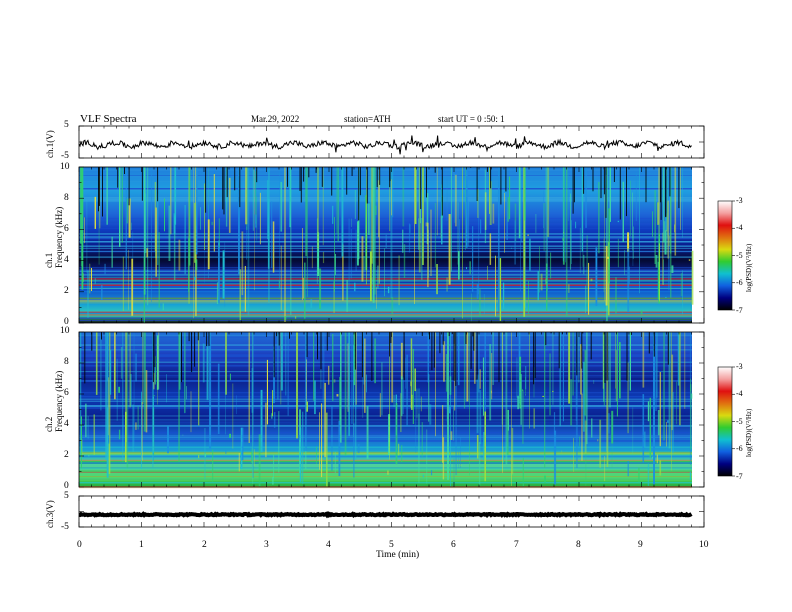  Describe the element at coordinates (66, 260) in the screenshot. I see `ch1-spec-ytick-4: 4` at that location.